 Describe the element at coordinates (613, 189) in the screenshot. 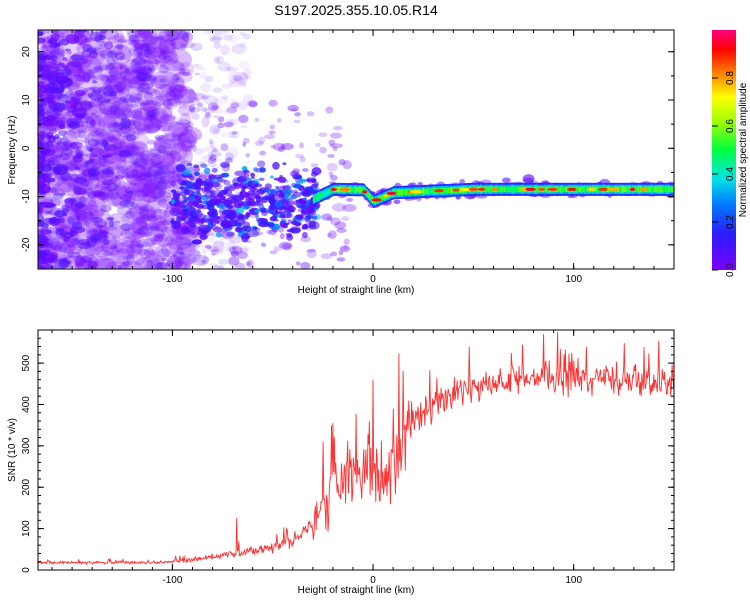

I see `carrier-core` at that location.